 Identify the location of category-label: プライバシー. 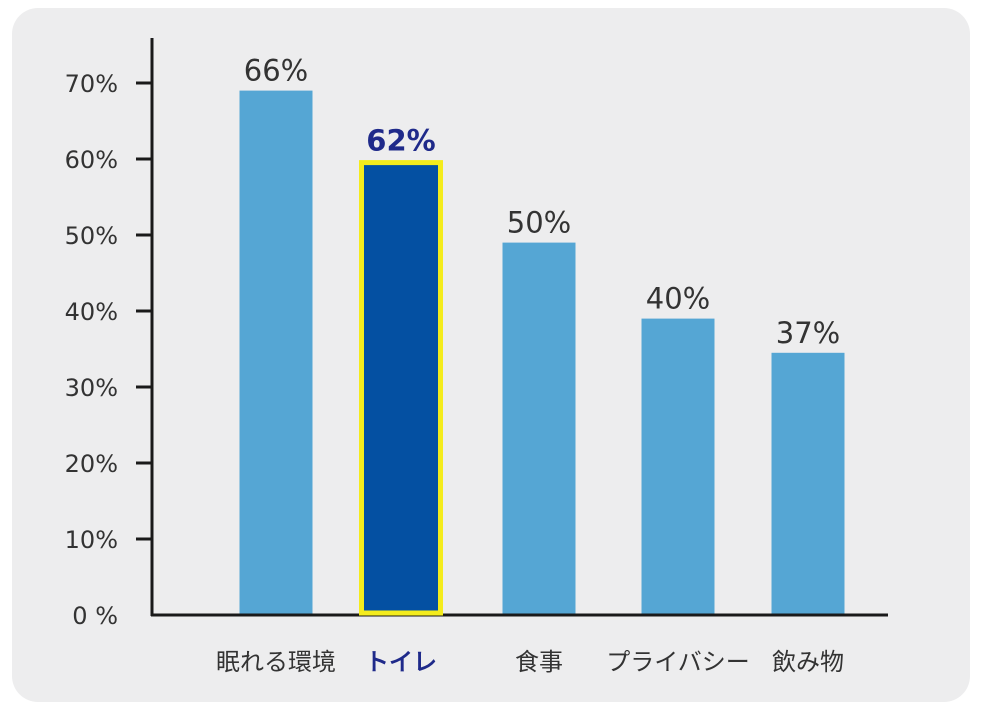
(678, 662).